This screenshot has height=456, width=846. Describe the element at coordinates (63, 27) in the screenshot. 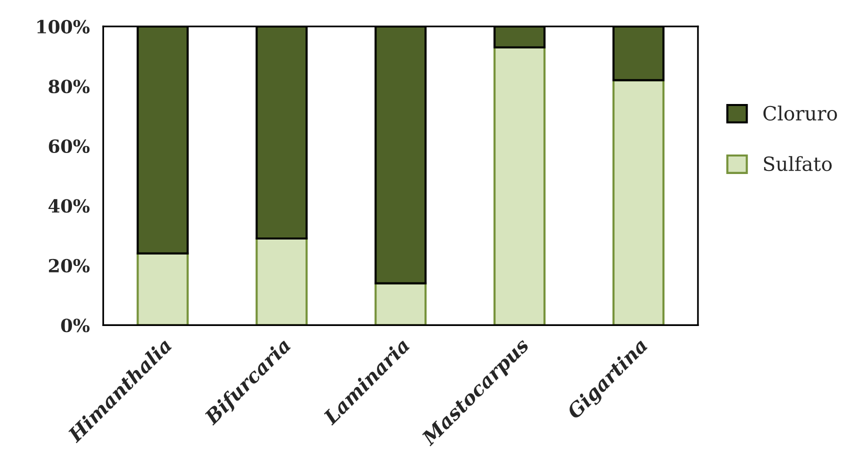

I see `y-tick-label: 100%` at that location.